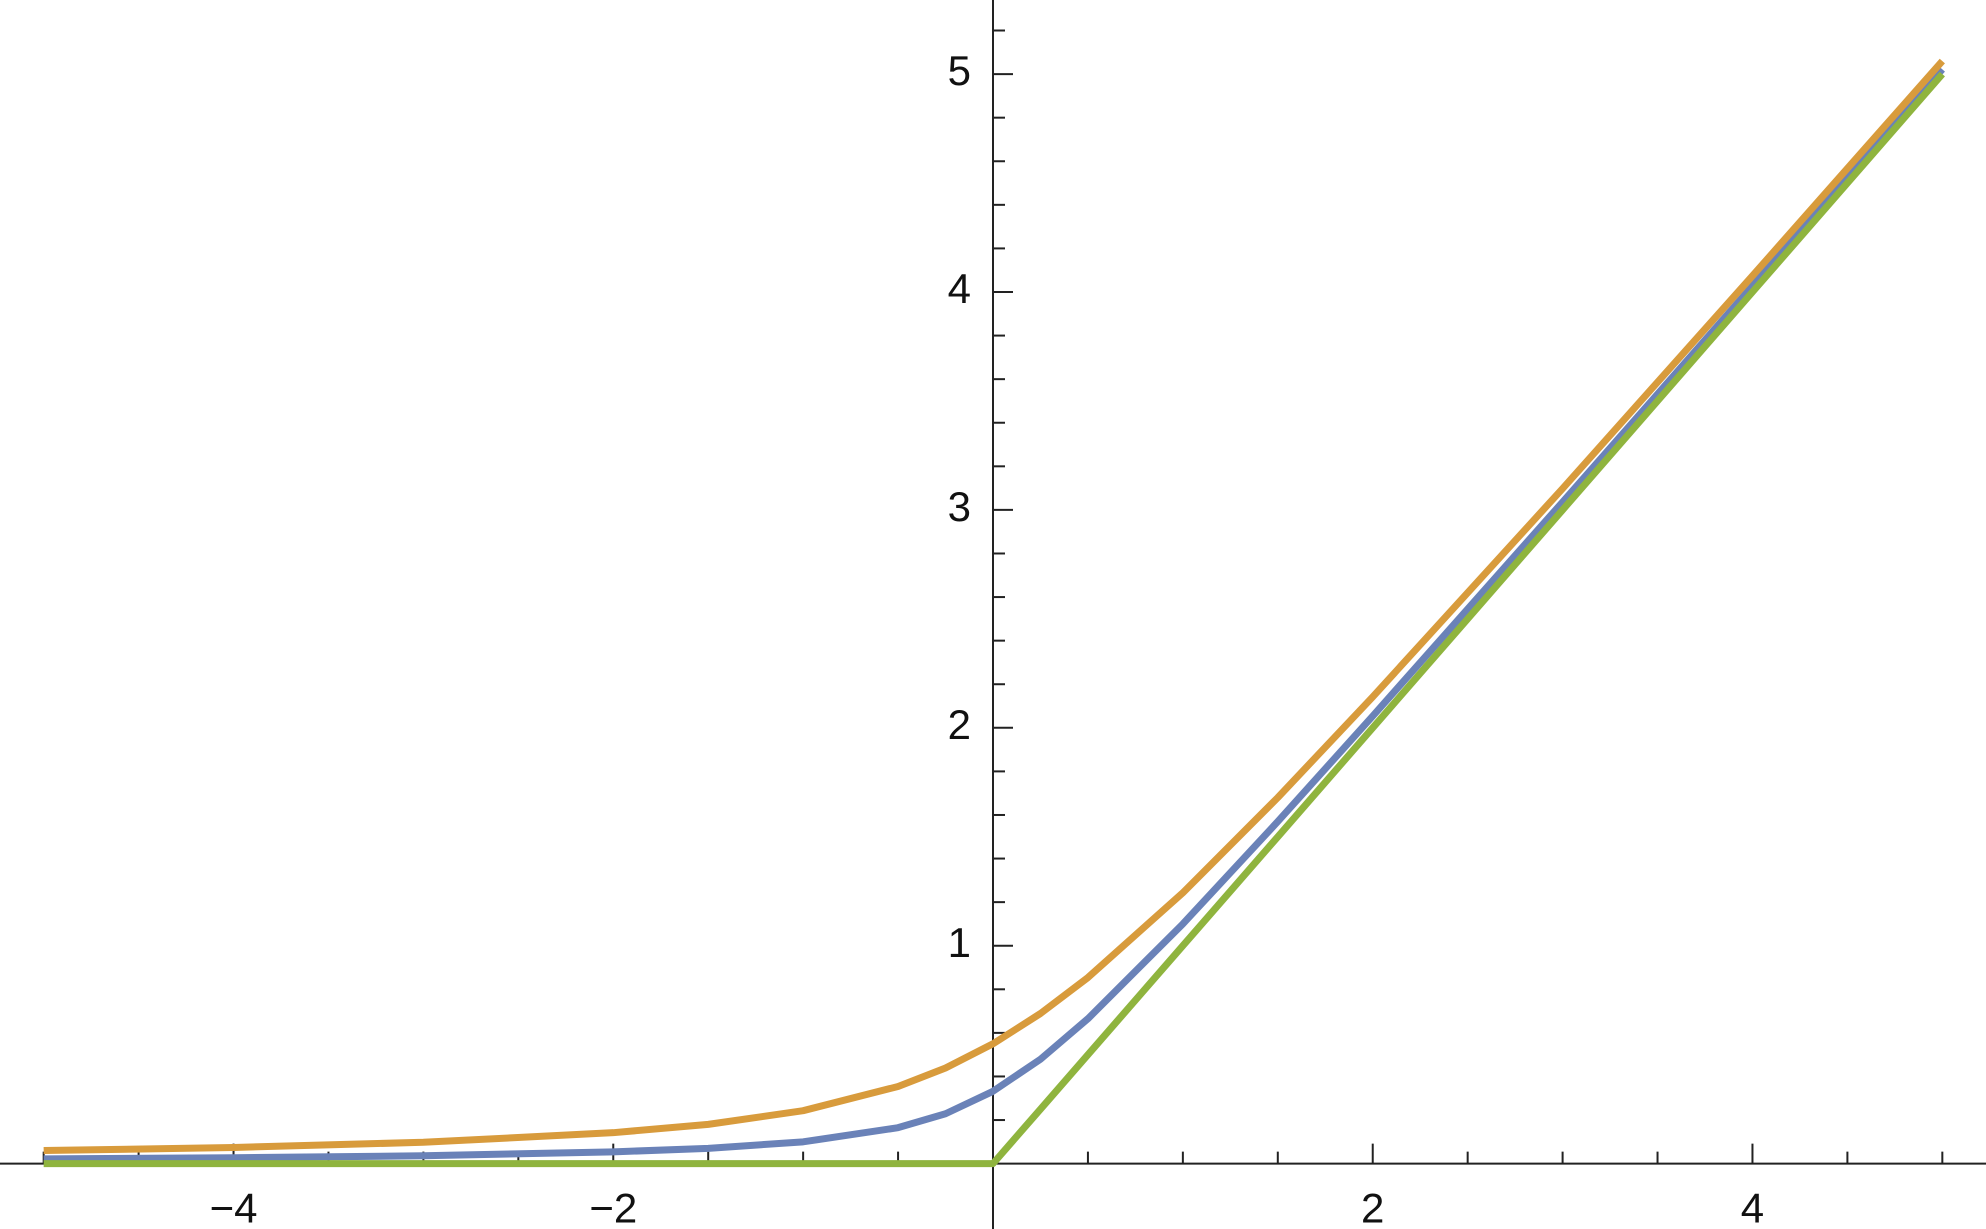  I want to click on x-tick-label: −4, so click(234, 1207).